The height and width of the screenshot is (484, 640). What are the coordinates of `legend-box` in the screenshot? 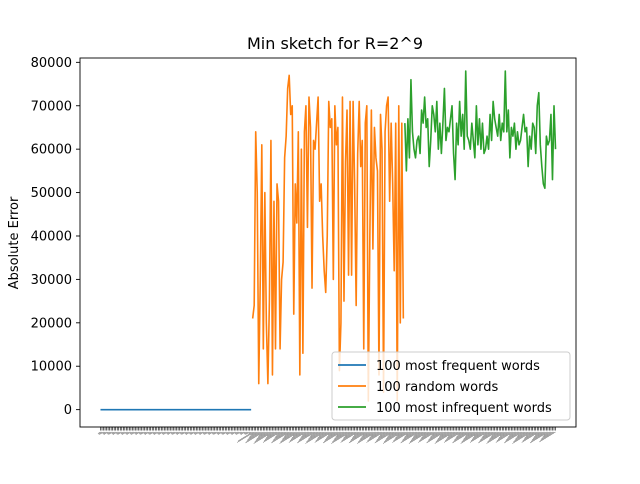 It's located at (451, 386).